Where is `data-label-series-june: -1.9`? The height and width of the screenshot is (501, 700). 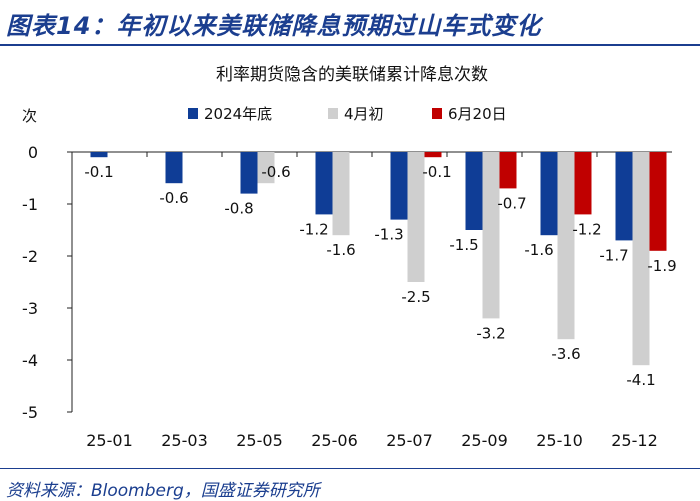
data-label-series-june: -1.9 is located at coordinates (661, 266).